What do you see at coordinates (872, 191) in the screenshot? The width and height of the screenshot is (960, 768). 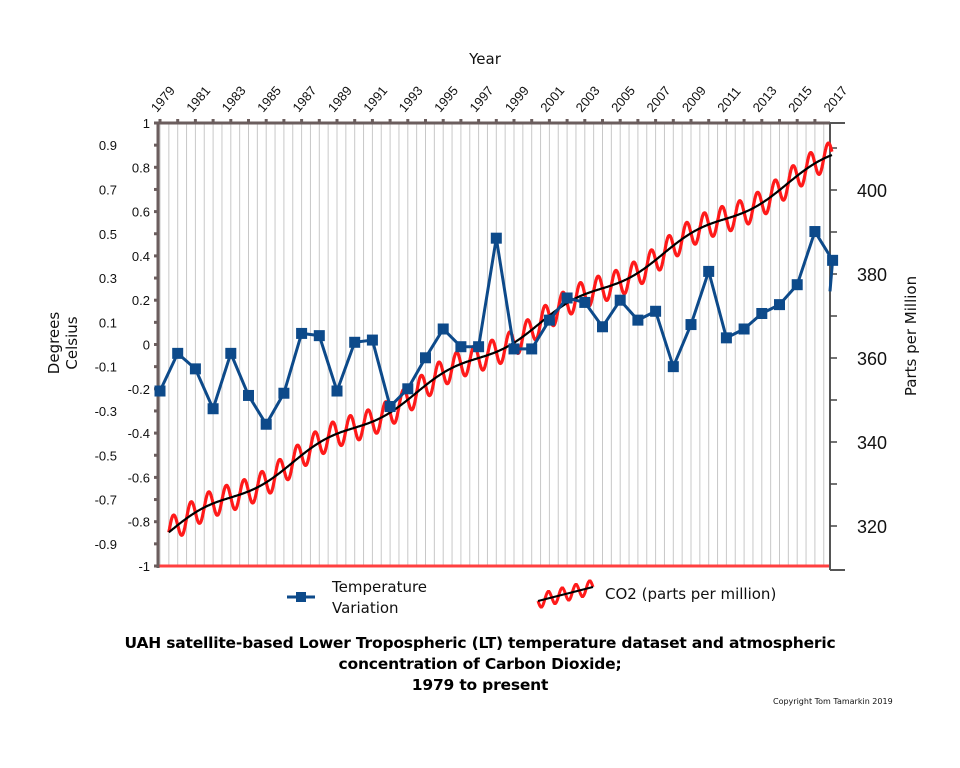 I see `y-right-tick-label: 400` at bounding box center [872, 191].